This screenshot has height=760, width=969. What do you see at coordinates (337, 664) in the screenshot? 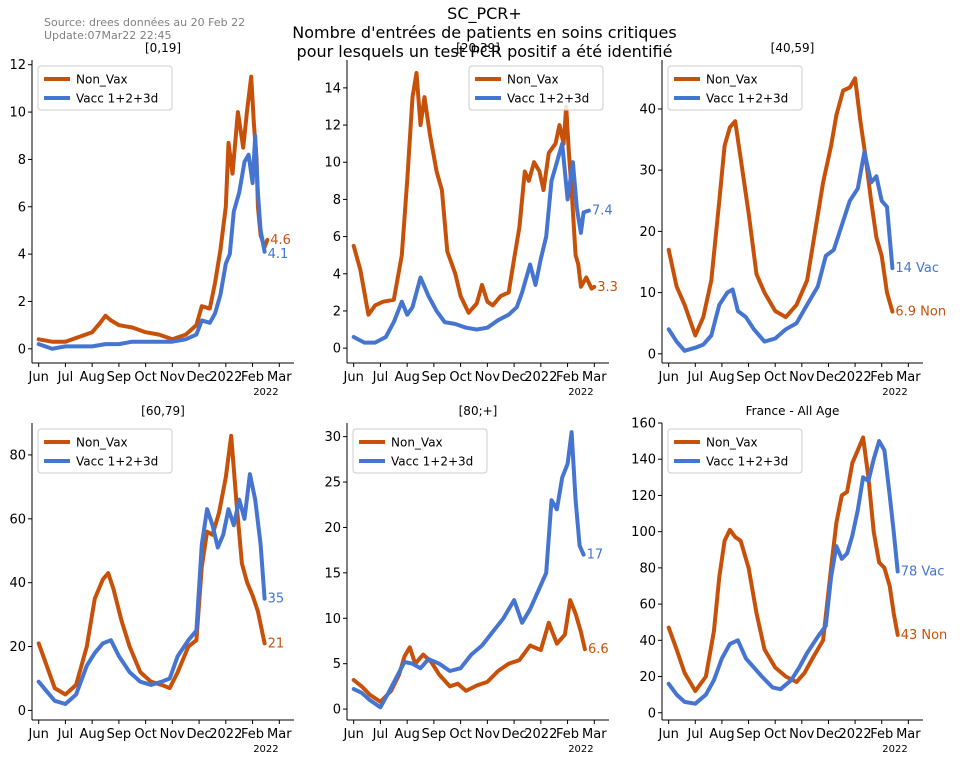
I see `y-tick-label: 5` at bounding box center [337, 664].